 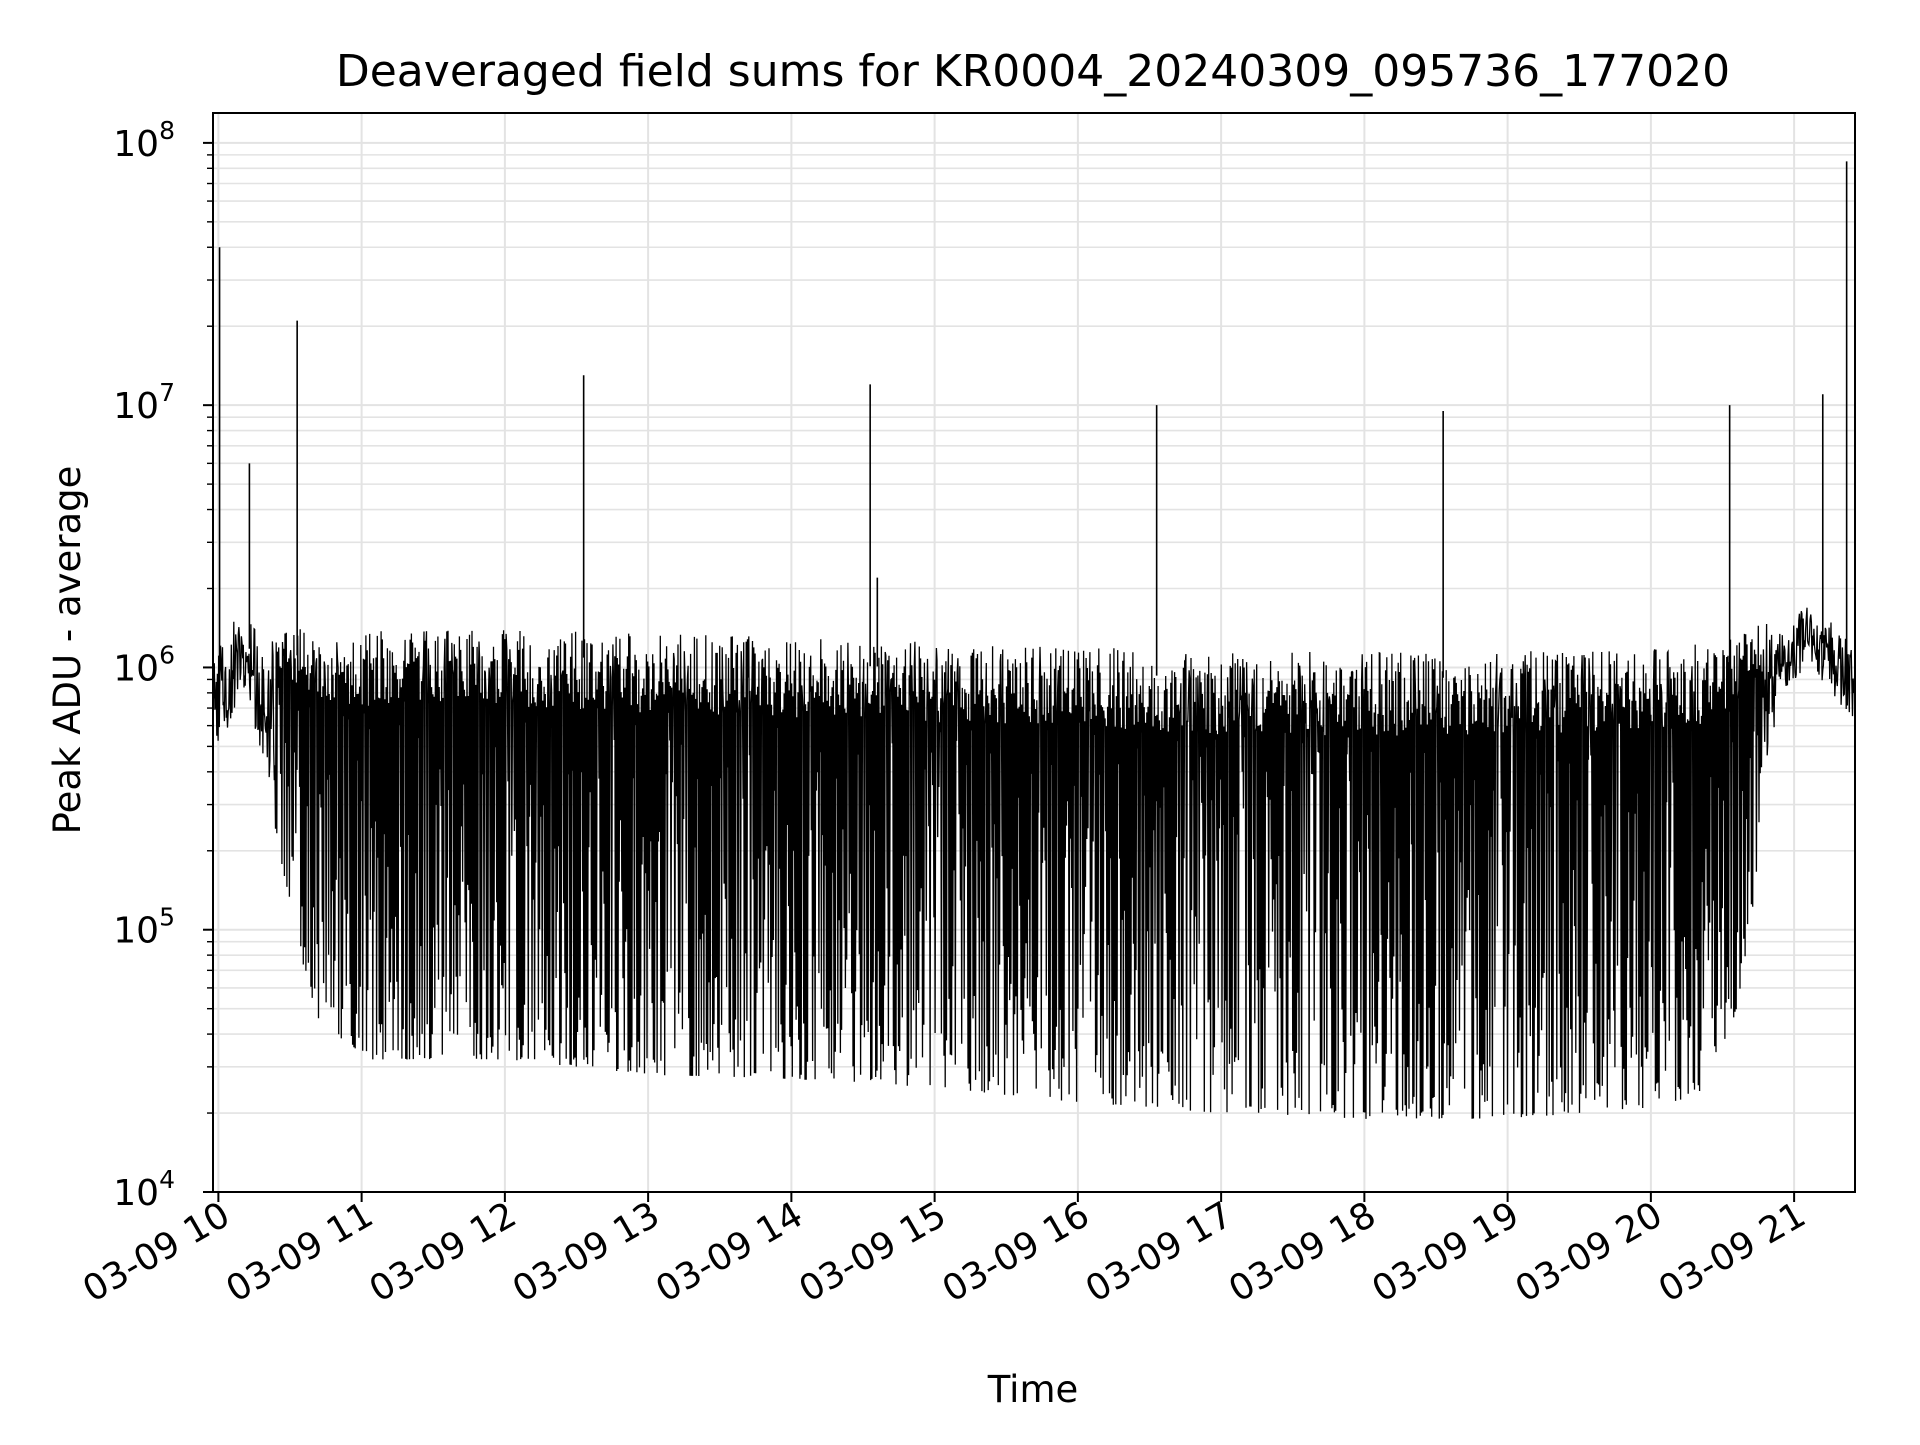 I want to click on y-axis-label: Peak ADU - average, so click(x=67, y=650).